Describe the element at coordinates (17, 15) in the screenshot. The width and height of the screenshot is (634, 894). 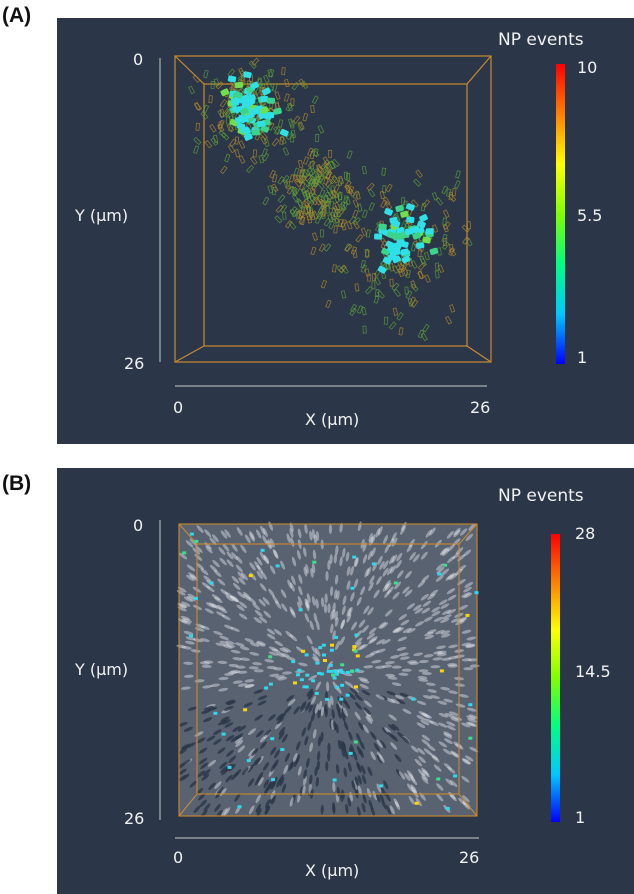
I see `panel-a-tag: (A)` at that location.